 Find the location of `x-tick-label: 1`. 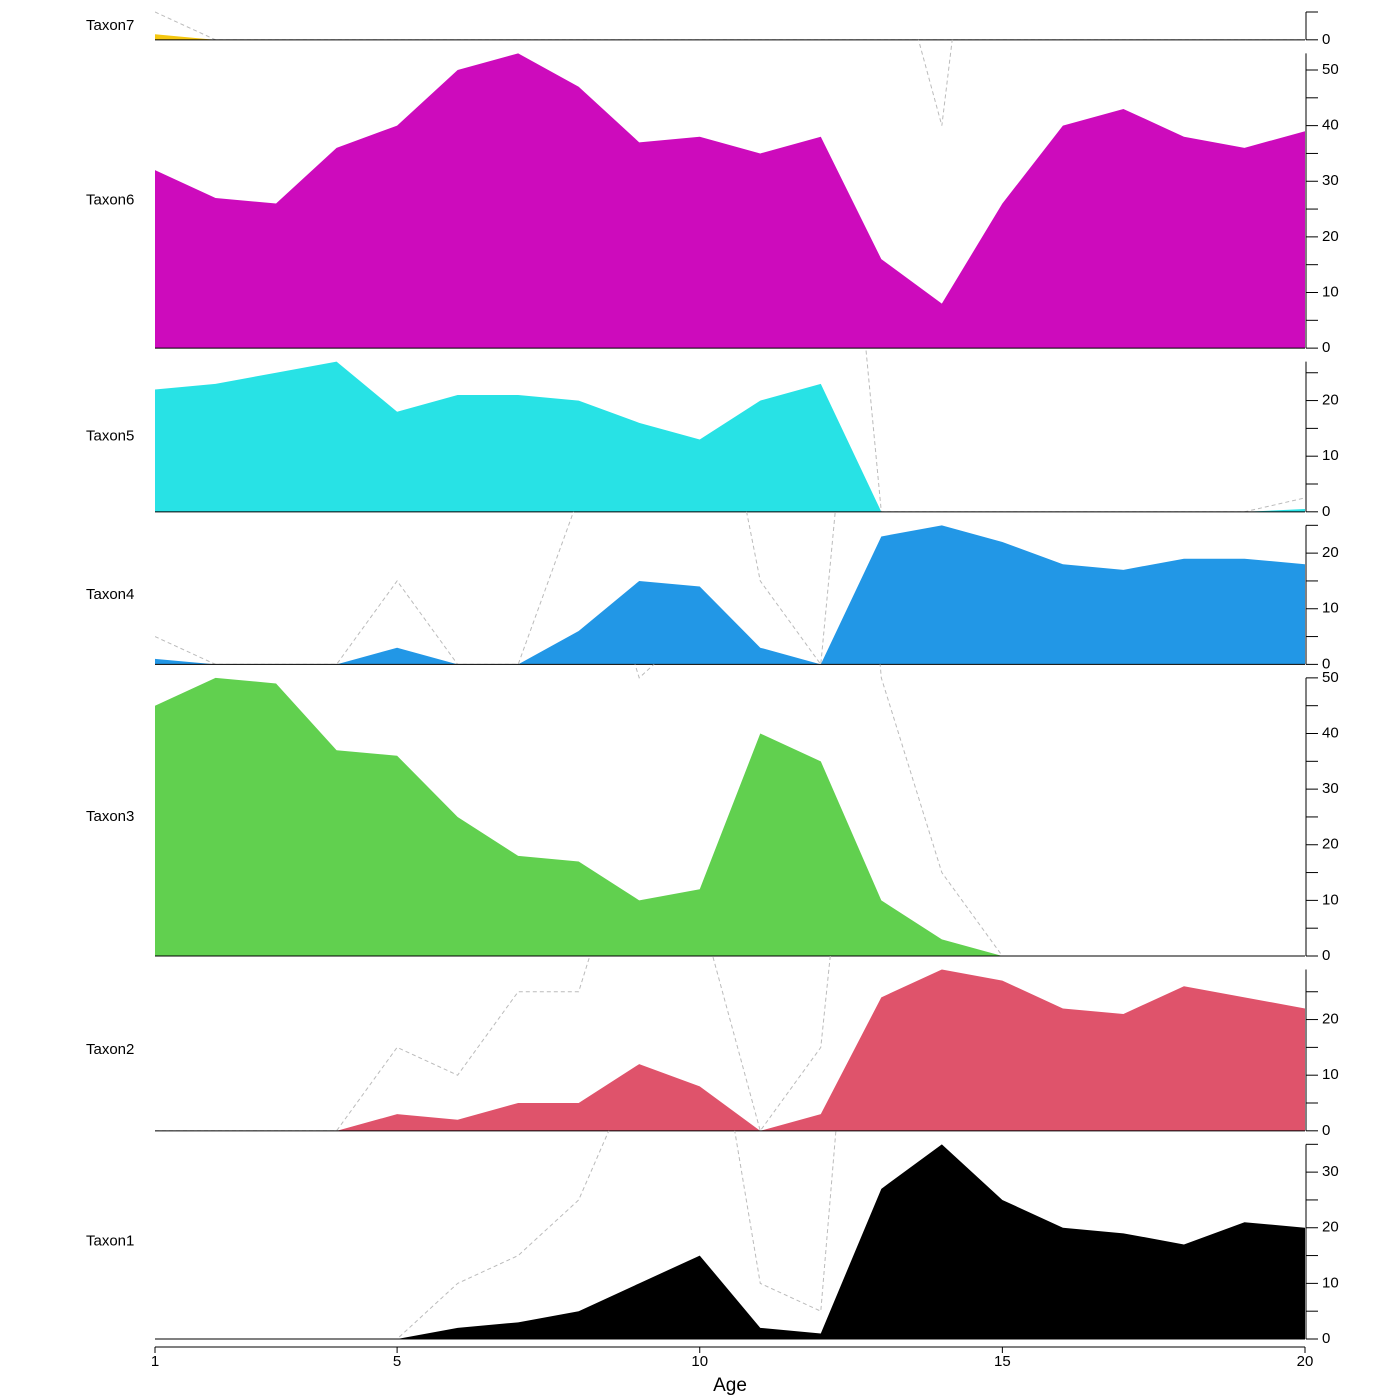

x-tick-label: 1 is located at coordinates (155, 1361).